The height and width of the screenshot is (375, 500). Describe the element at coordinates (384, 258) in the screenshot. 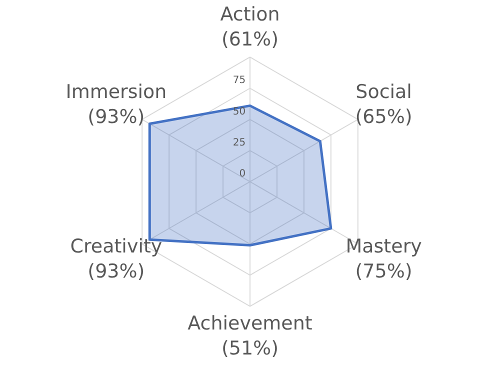

I see `spoke-label: Mastery (75%)` at that location.